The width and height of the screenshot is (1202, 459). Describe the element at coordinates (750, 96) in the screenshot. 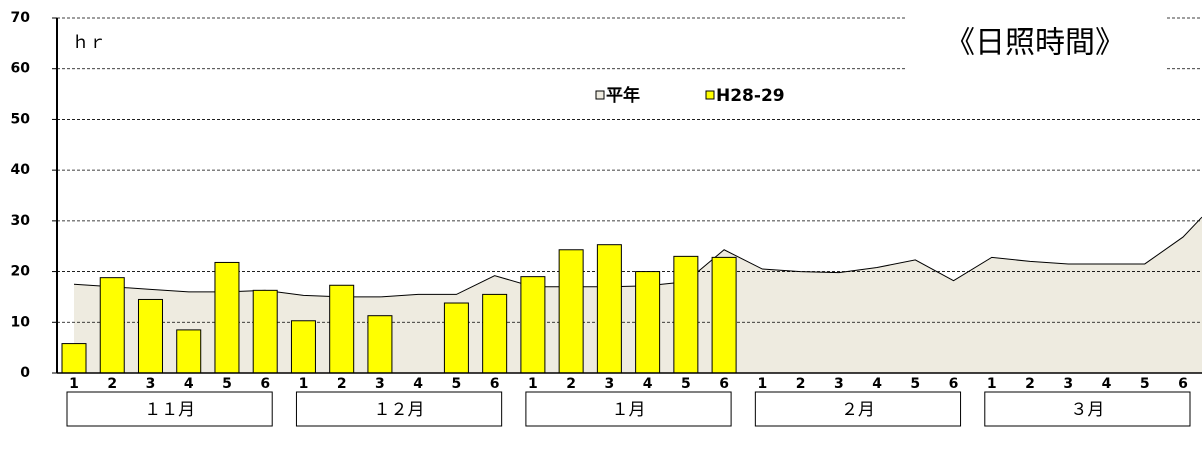

I see `legend-label: H28-29` at that location.